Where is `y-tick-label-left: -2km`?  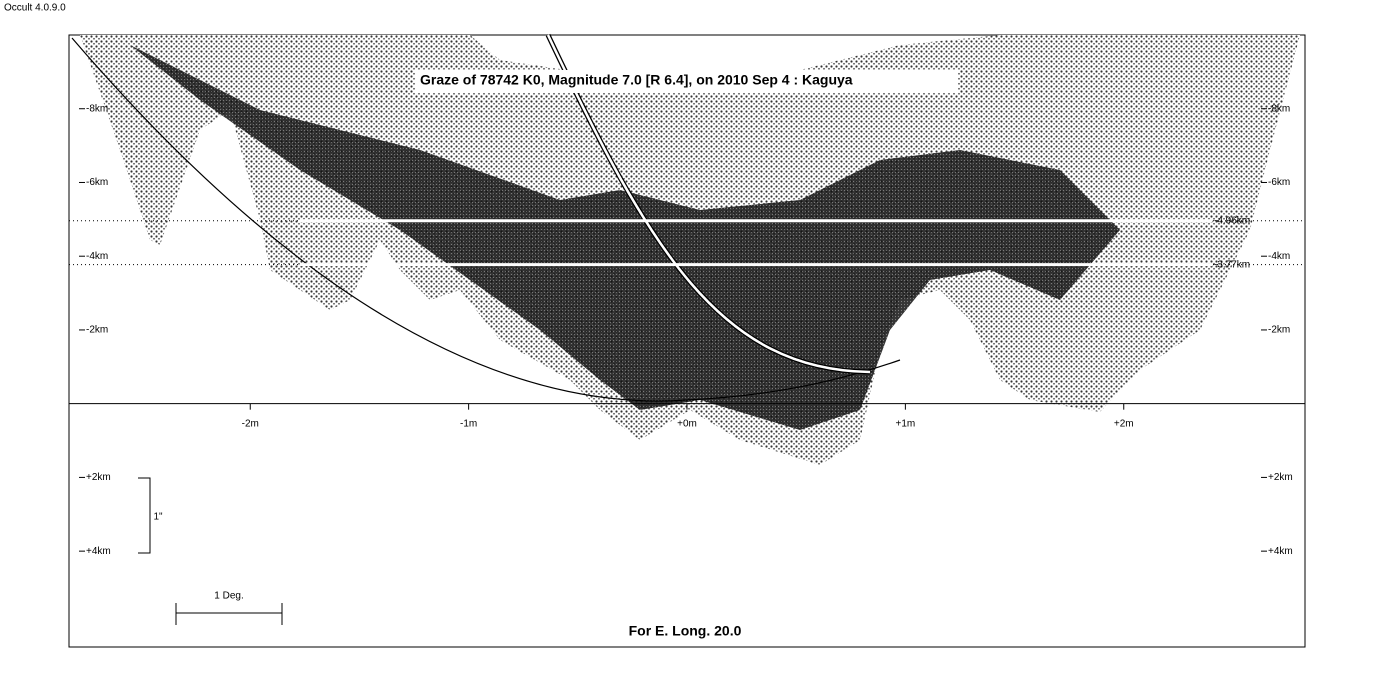
y-tick-label-left: -2km is located at coordinates (97, 330).